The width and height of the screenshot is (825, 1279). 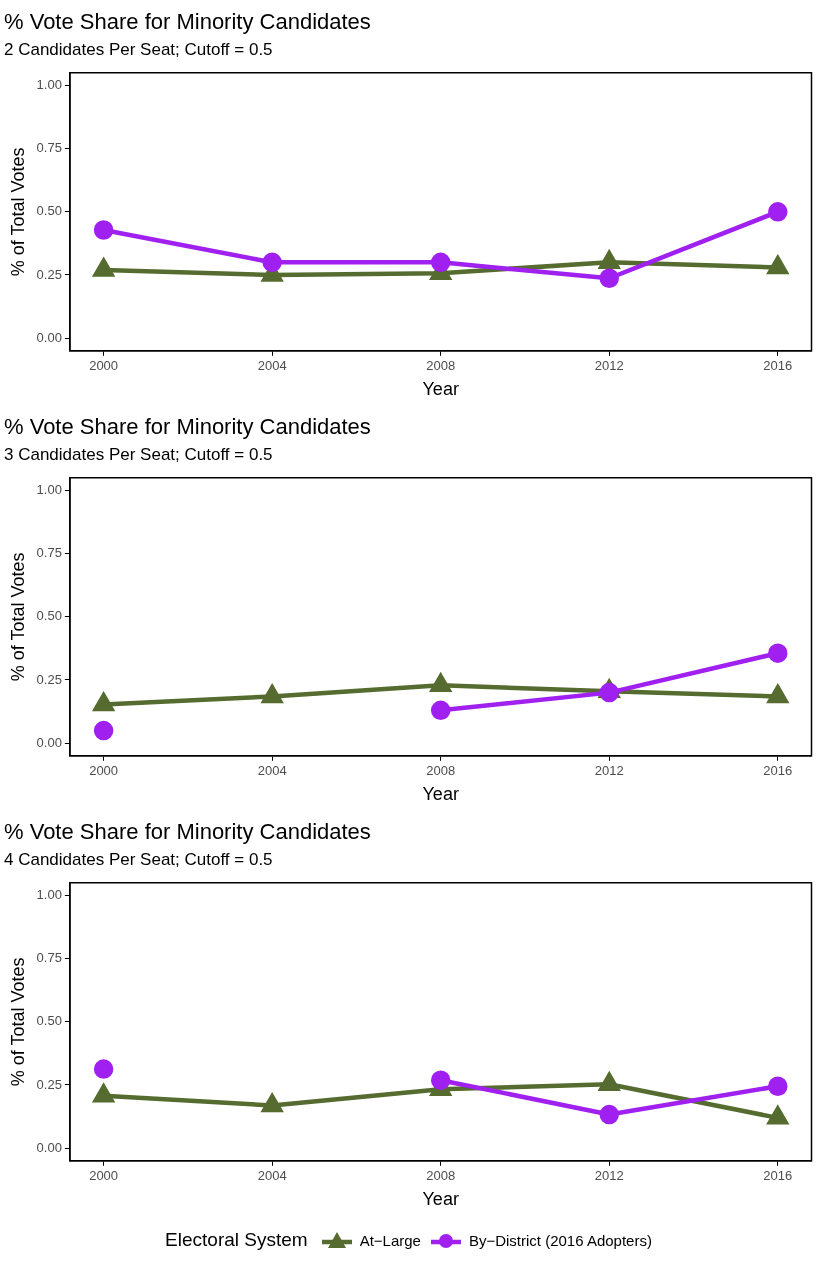 I want to click on legend-label: At−Large, so click(x=390, y=1240).